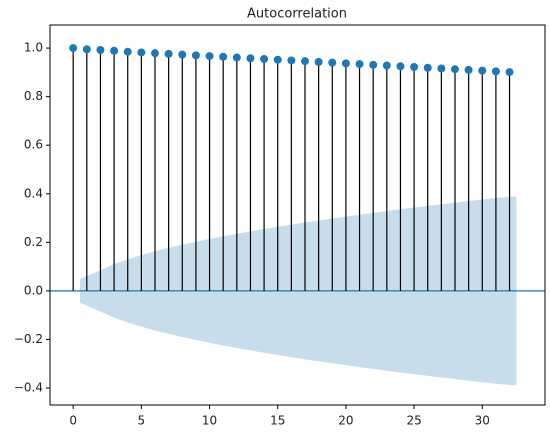 The height and width of the screenshot is (435, 550). Describe the element at coordinates (33, 242) in the screenshot. I see `y-tick-label: 0.2` at that location.